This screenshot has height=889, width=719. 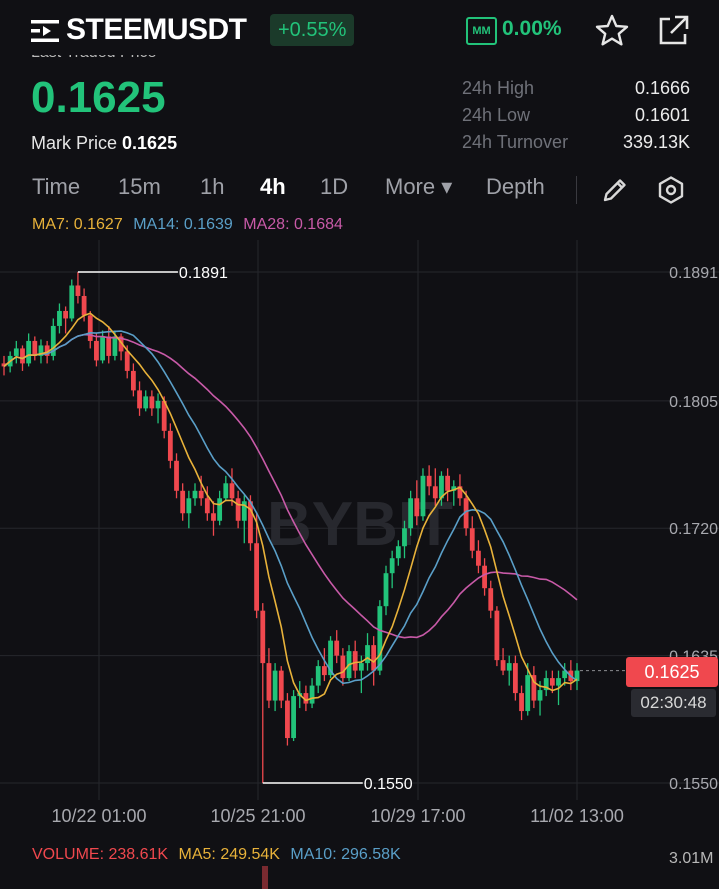 I want to click on header: STEEMUSDT +0.55% MM 0.00%, so click(x=359, y=31).